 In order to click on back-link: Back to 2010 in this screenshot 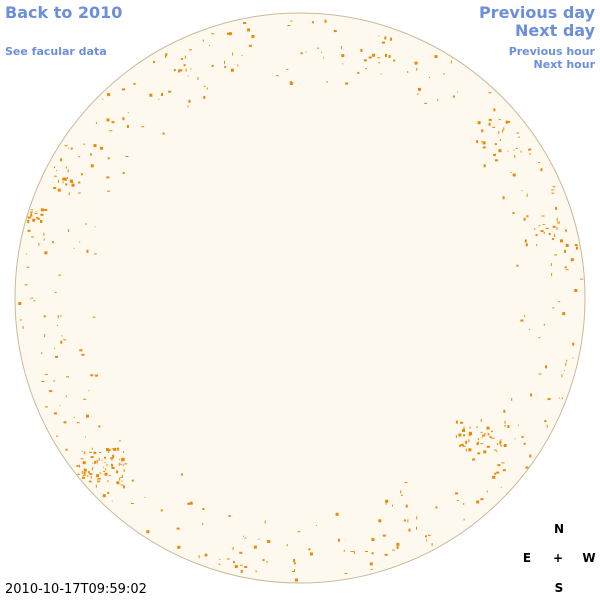, I will do `click(64, 12)`.